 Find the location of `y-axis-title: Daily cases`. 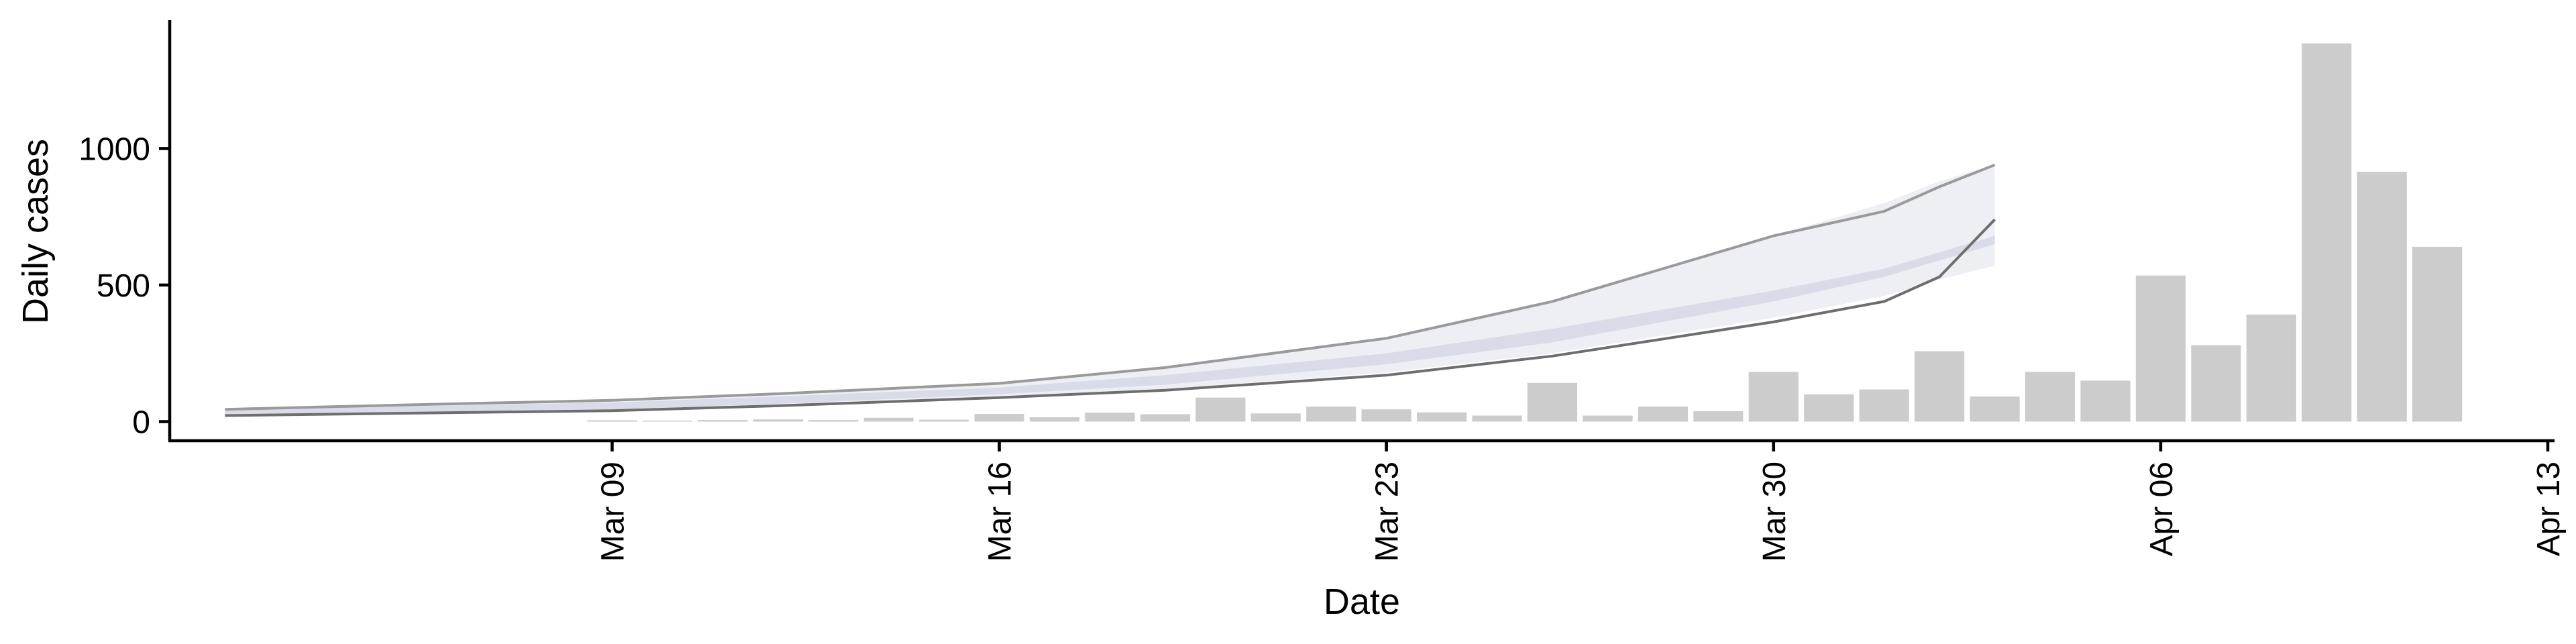

y-axis-title: Daily cases is located at coordinates (35, 231).